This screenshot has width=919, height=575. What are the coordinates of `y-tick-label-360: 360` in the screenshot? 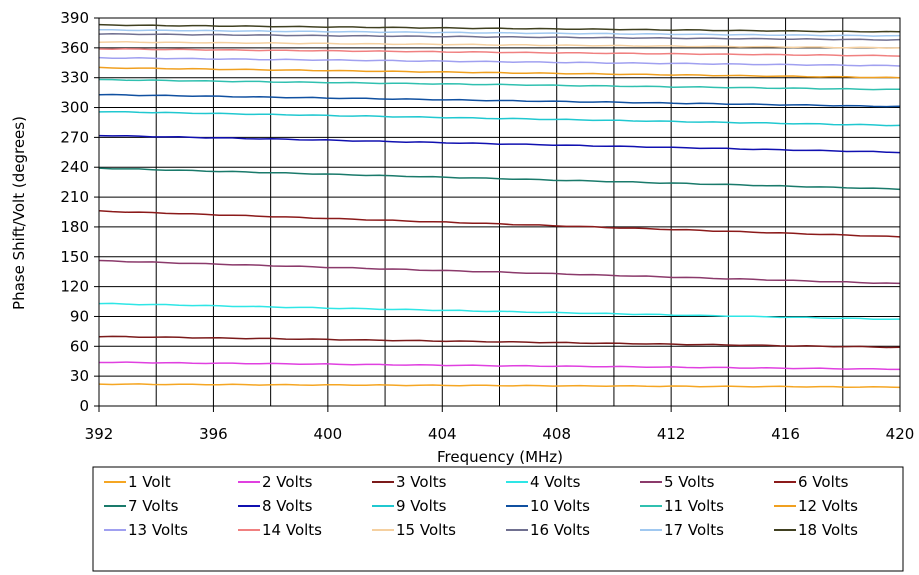 It's located at (74, 48).